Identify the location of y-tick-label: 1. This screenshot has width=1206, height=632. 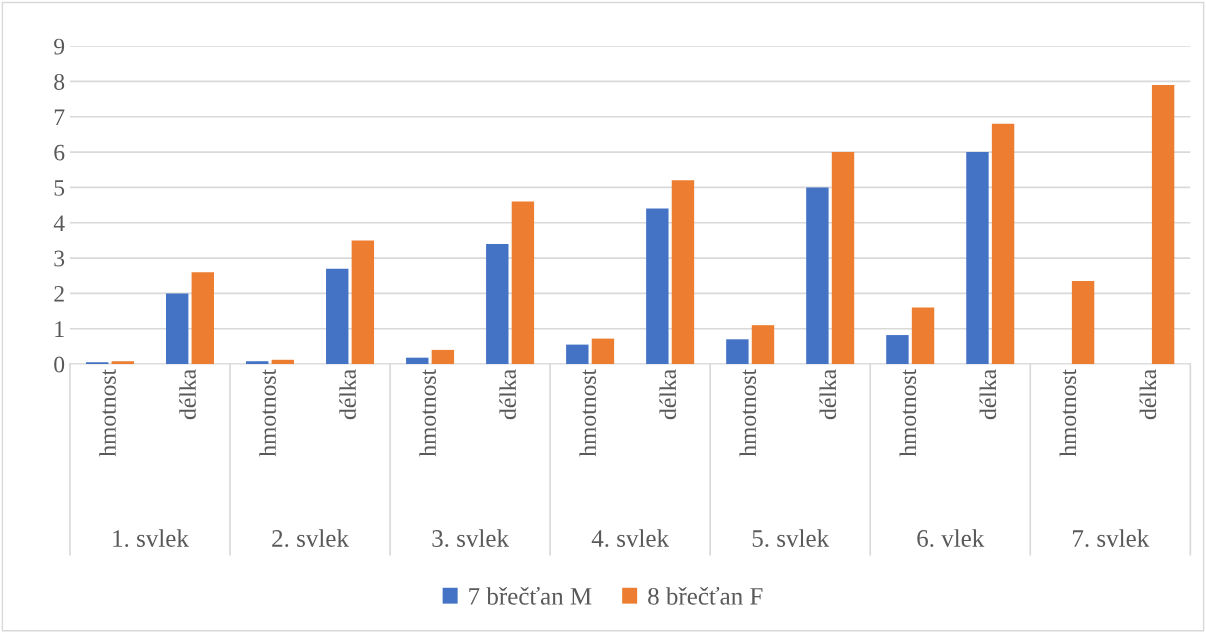
(59, 329).